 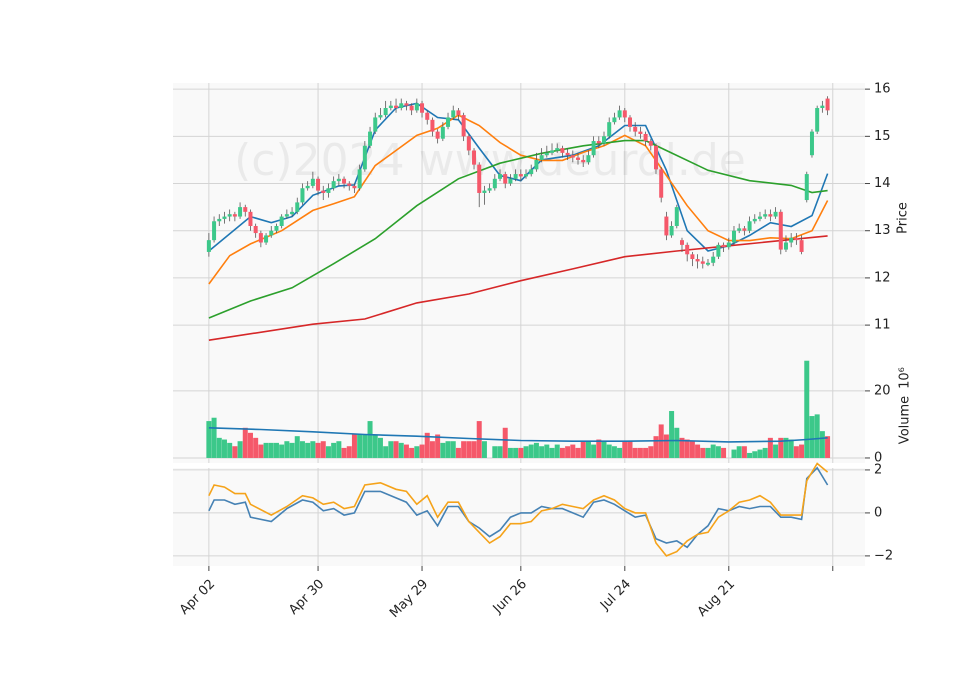 What do you see at coordinates (518, 435) in the screenshot?
I see `volume-average-line` at bounding box center [518, 435].